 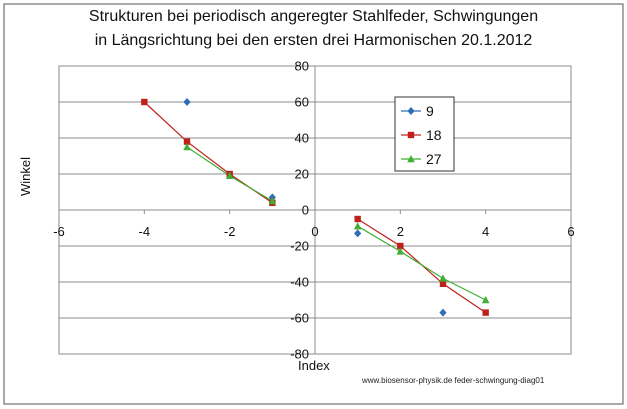 I want to click on y-tick-label: -80, so click(x=299, y=354).